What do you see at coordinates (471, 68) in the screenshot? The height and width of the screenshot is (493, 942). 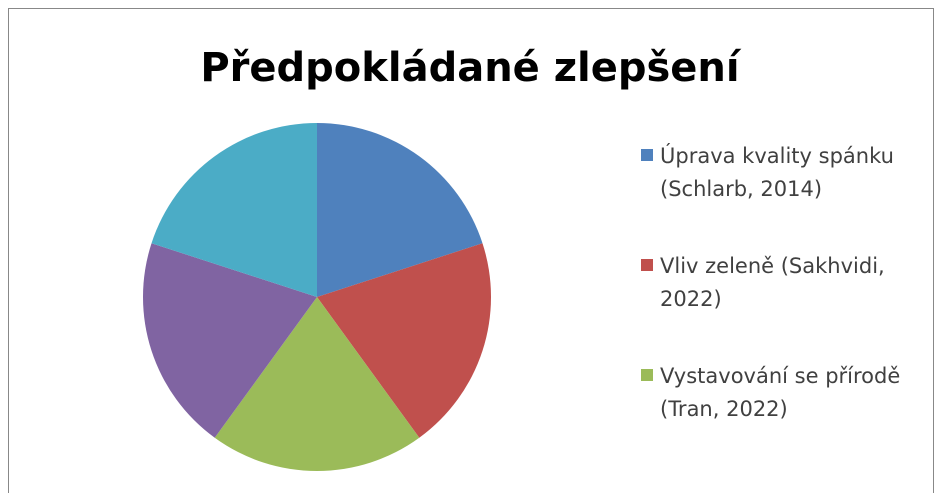 I see `chart-title: Předpokládané zlepšení` at bounding box center [471, 68].